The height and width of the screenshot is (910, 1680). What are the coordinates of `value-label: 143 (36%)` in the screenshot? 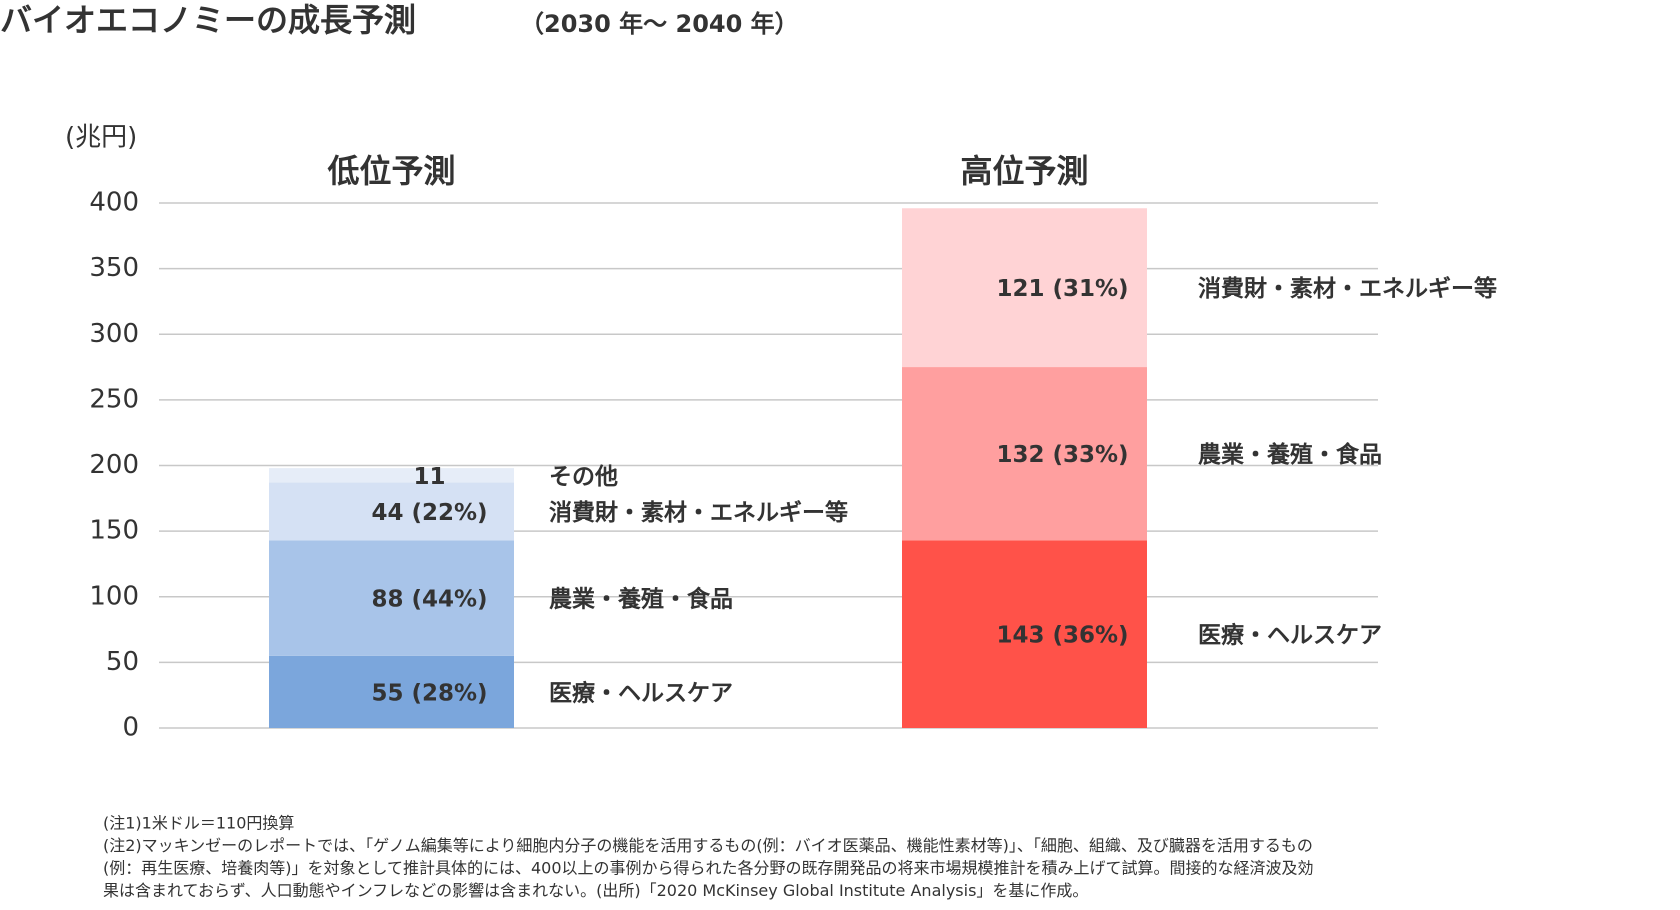 It's located at (1062, 636).